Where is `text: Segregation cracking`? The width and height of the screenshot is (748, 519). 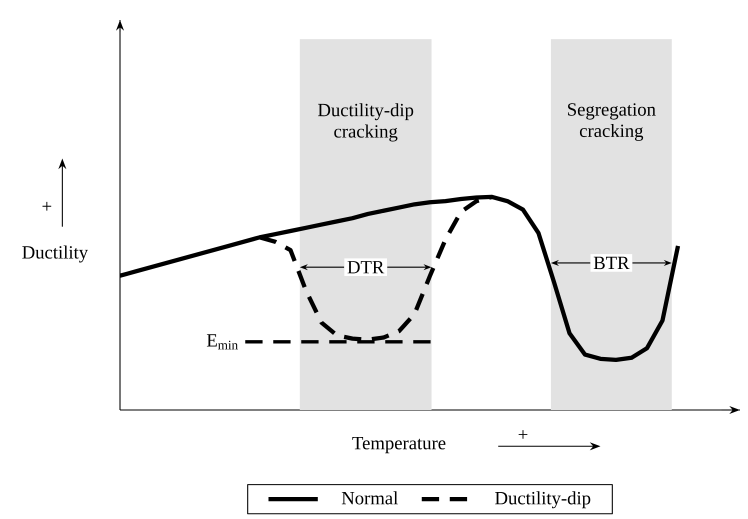
text: Segregation cracking is located at coordinates (612, 122).